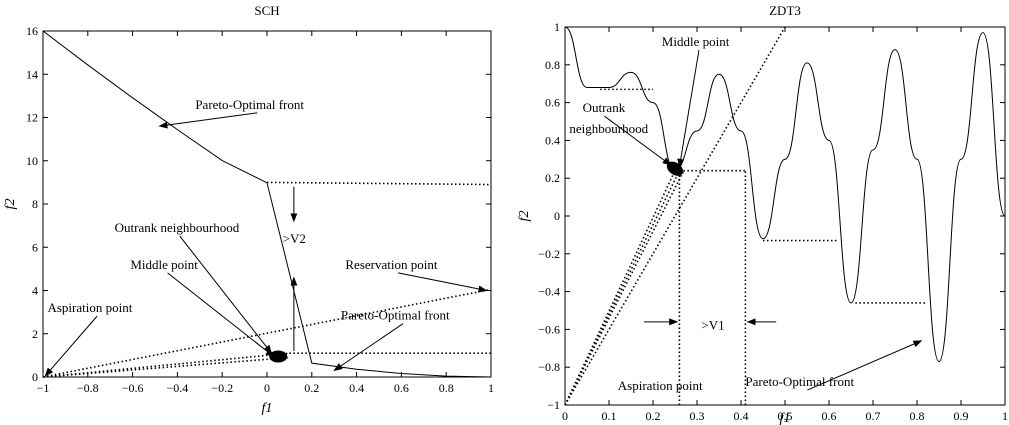 The height and width of the screenshot is (425, 1009). I want to click on y-tick-label: 16, so click(32, 31).